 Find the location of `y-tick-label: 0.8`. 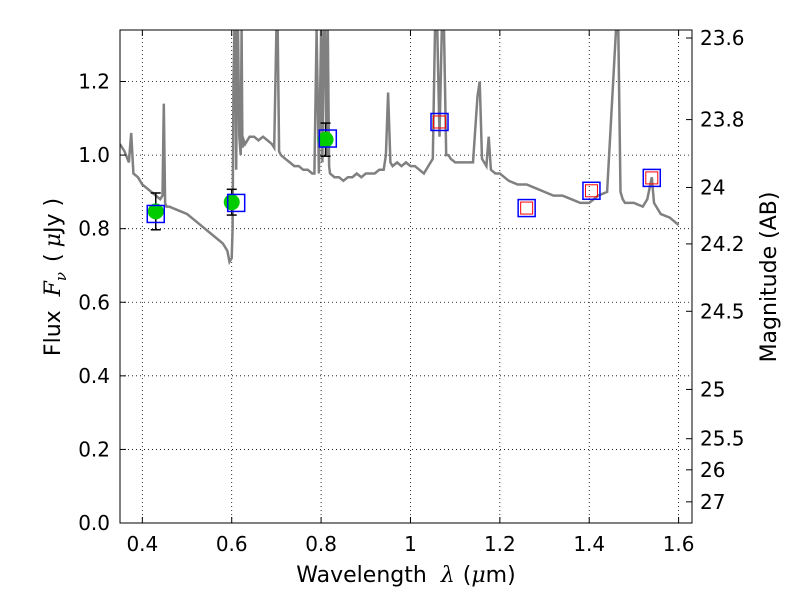

y-tick-label: 0.8 is located at coordinates (94, 229).